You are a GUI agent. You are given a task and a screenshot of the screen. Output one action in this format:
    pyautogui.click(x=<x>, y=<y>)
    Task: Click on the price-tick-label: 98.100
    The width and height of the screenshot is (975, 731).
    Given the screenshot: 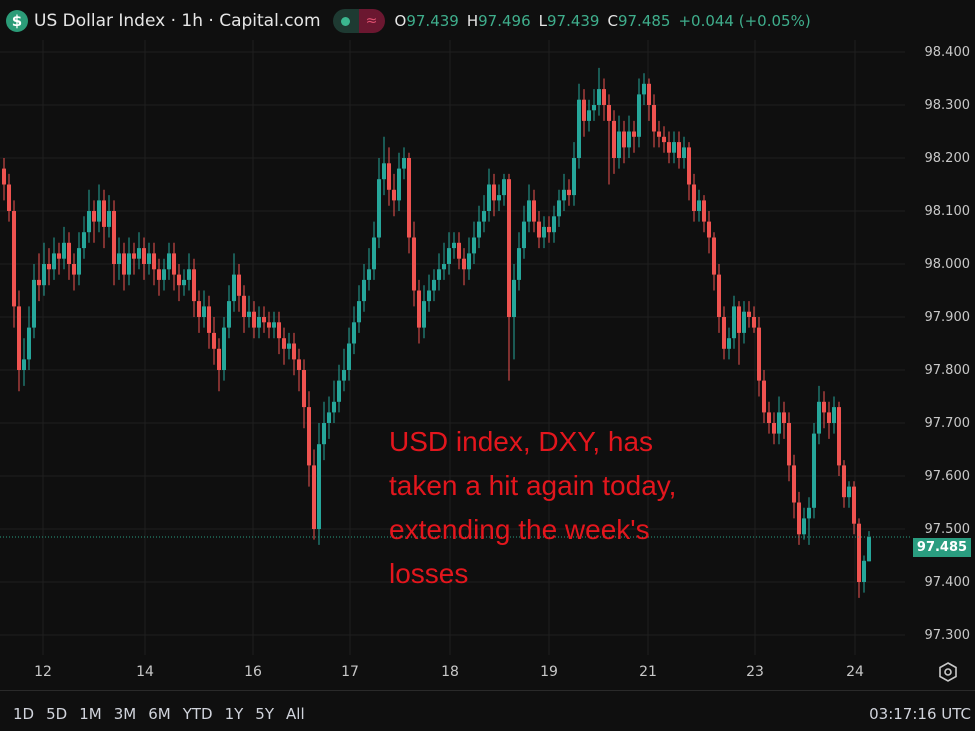 What is the action you would take?
    pyautogui.click(x=948, y=211)
    